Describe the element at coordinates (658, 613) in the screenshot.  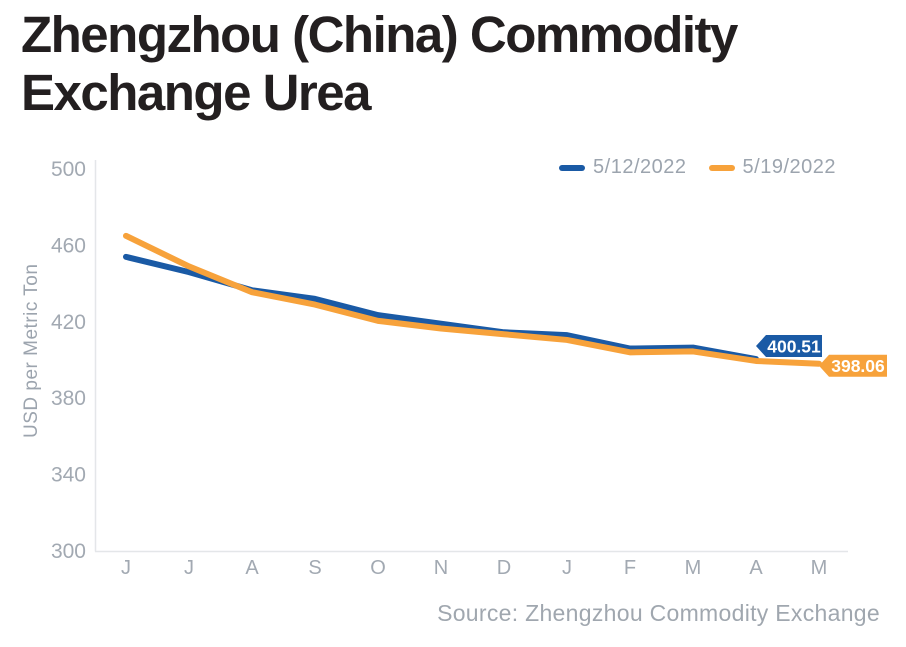
I see `source-credit: Source: Zhengzhou Commodity Exchange` at that location.